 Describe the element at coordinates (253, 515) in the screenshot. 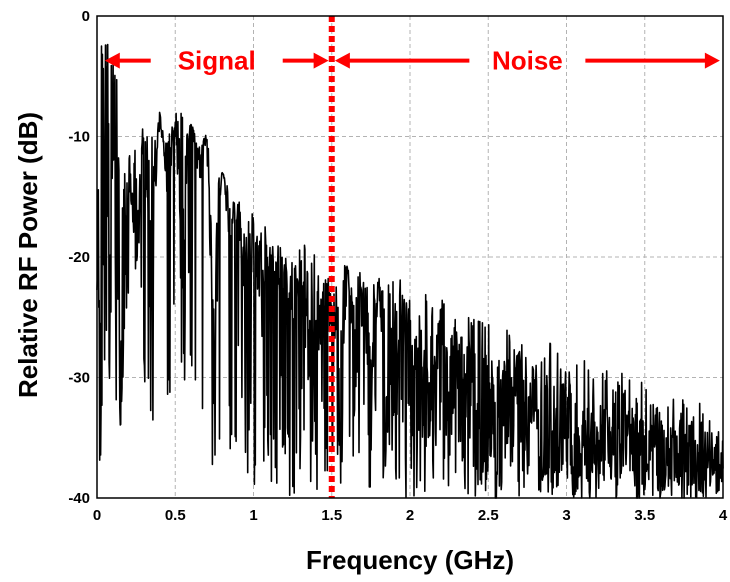

I see `x-tick-label: 1` at that location.